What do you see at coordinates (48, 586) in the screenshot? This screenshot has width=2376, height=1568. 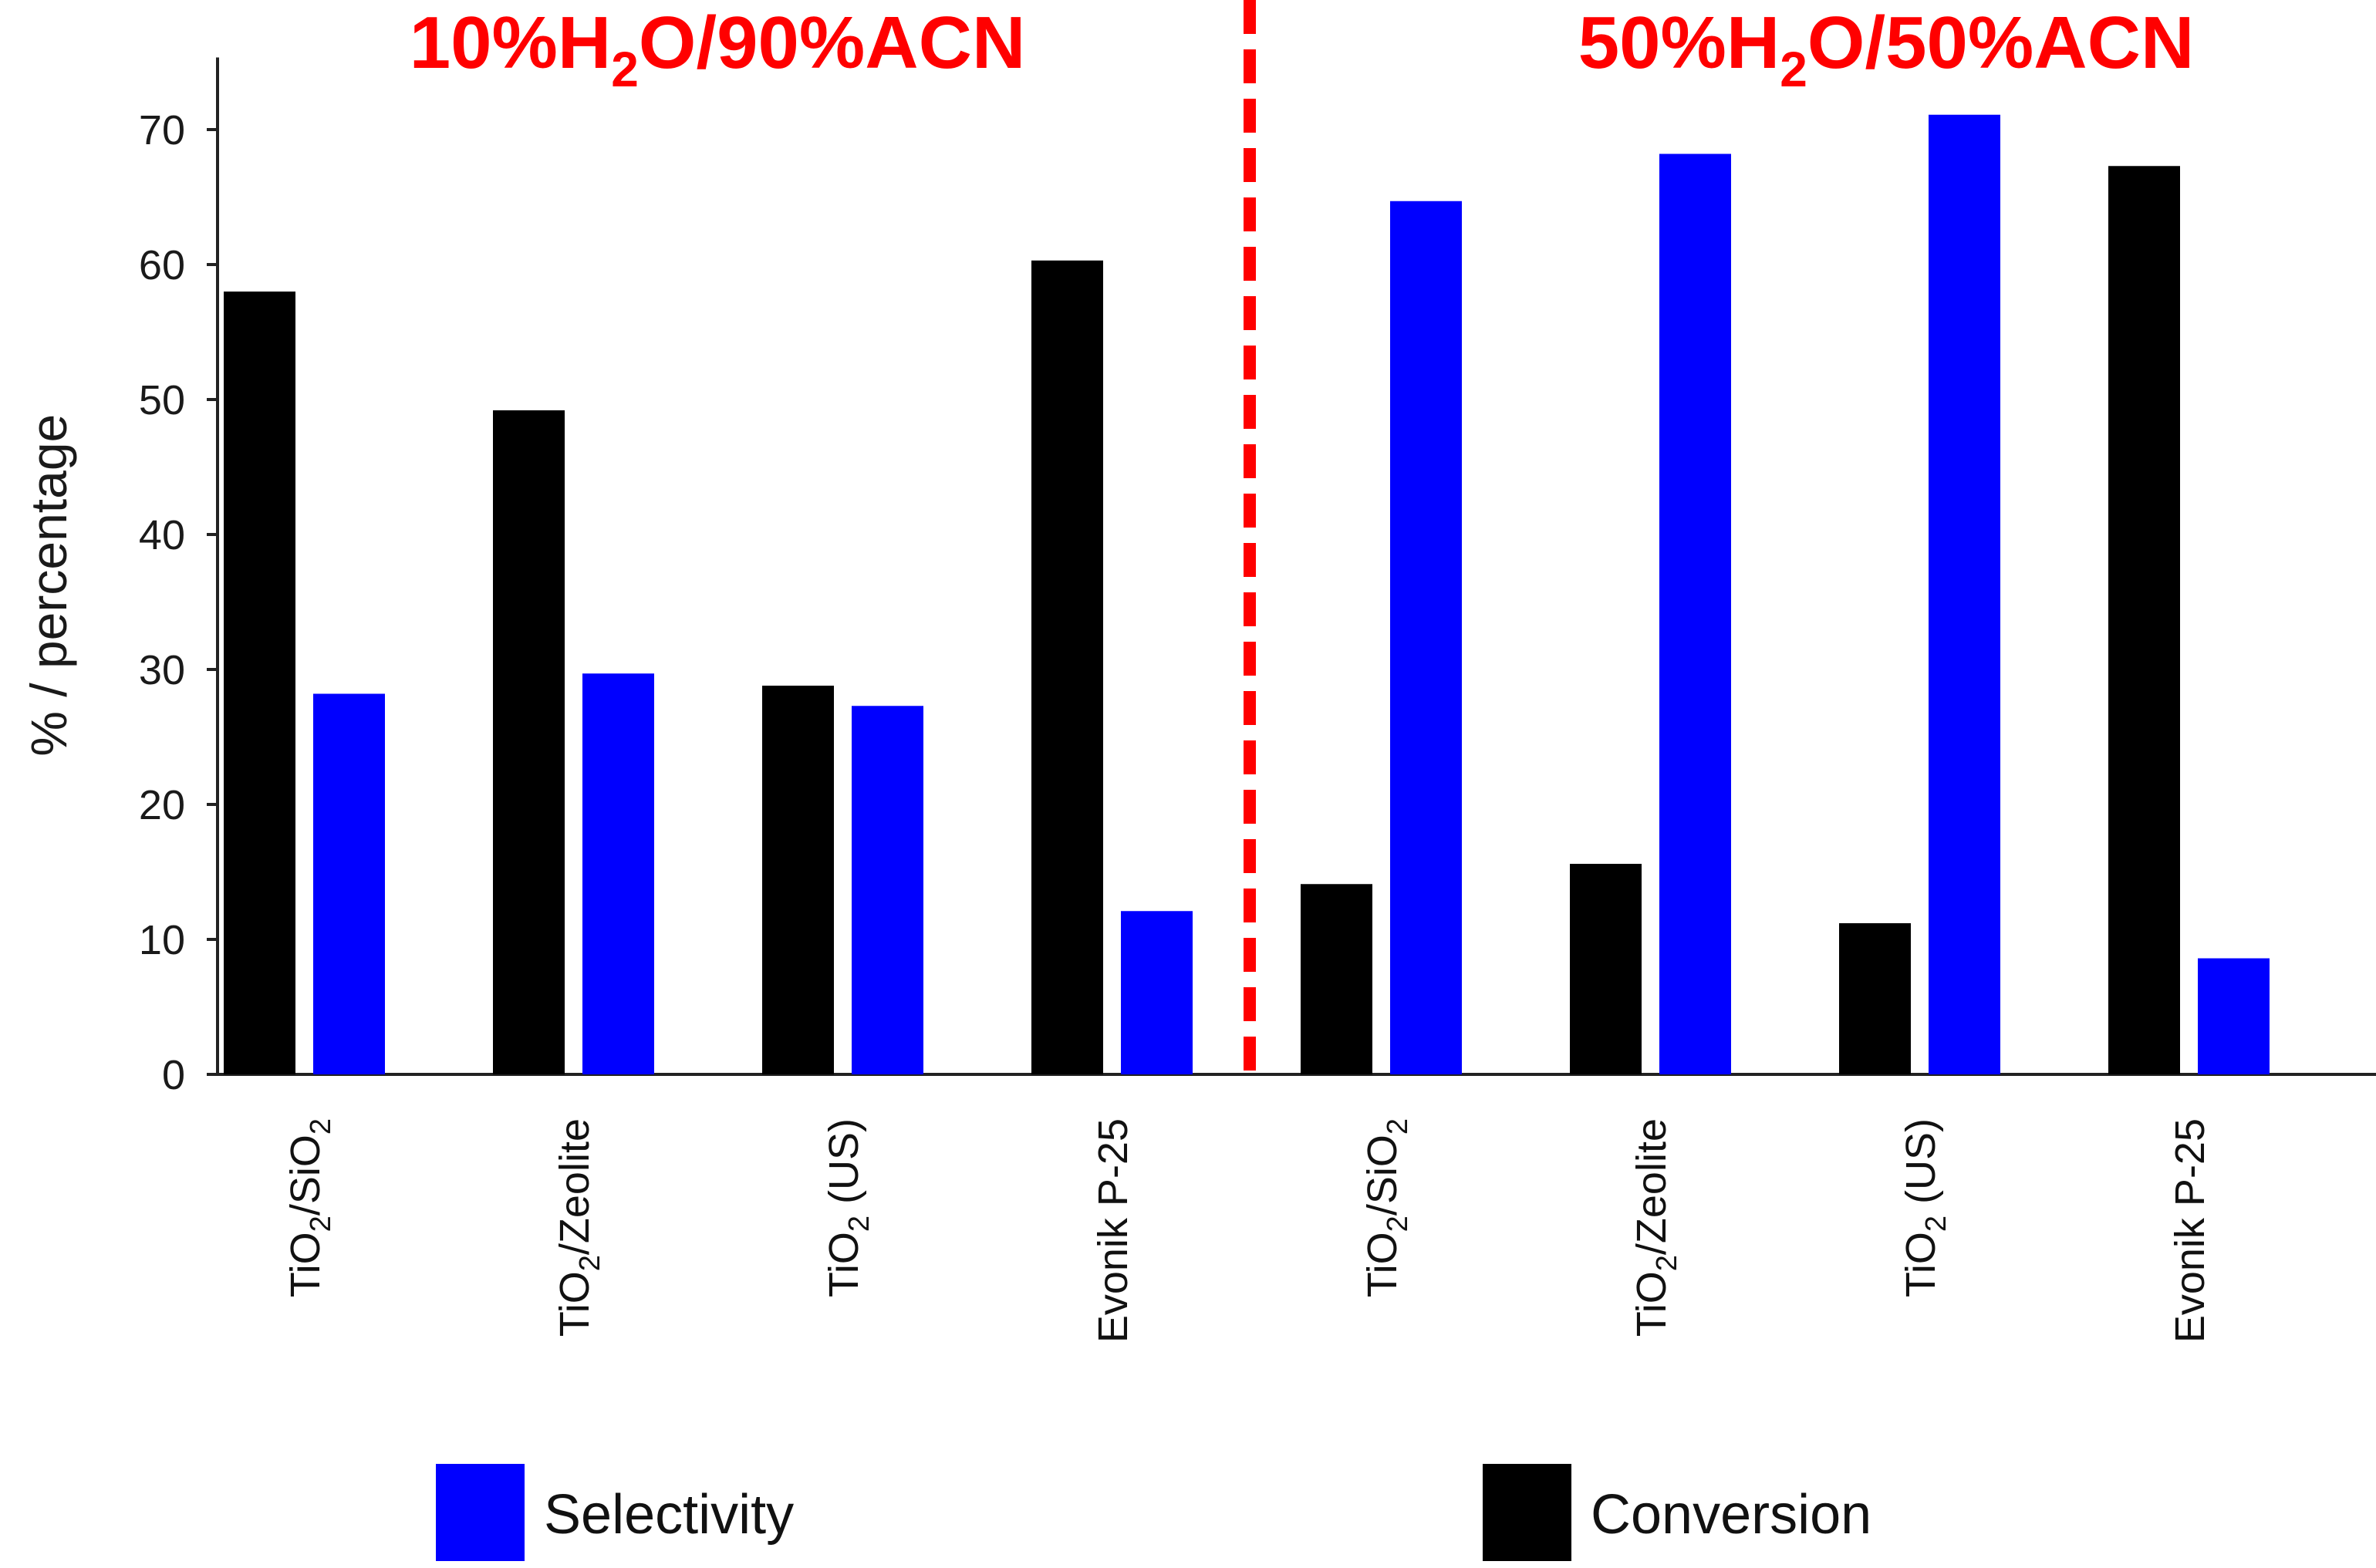 I see `y-axis-title: % / percentage` at bounding box center [48, 586].